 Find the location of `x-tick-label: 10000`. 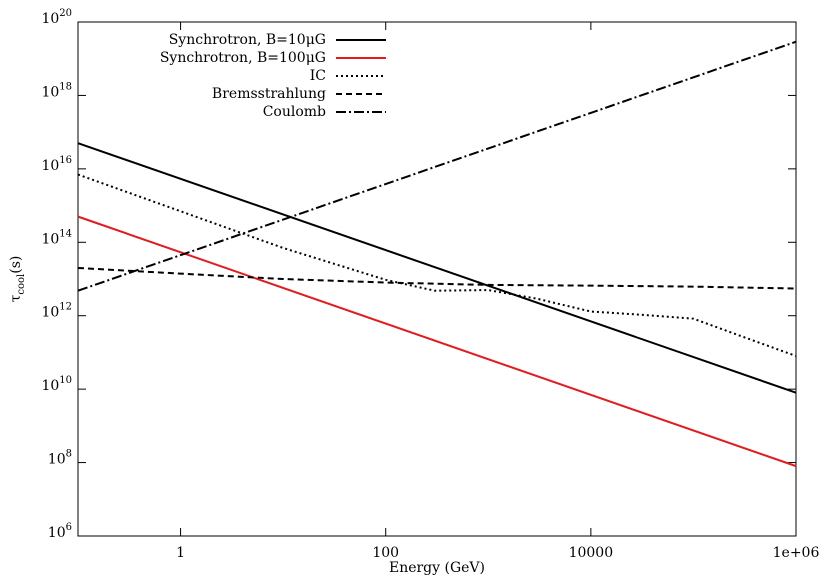

x-tick-label: 10000 is located at coordinates (591, 553).